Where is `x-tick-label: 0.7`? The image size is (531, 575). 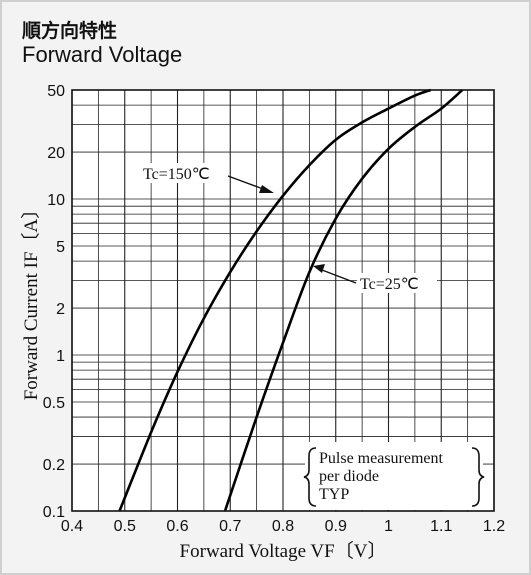 x-tick-label: 0.7 is located at coordinates (230, 526).